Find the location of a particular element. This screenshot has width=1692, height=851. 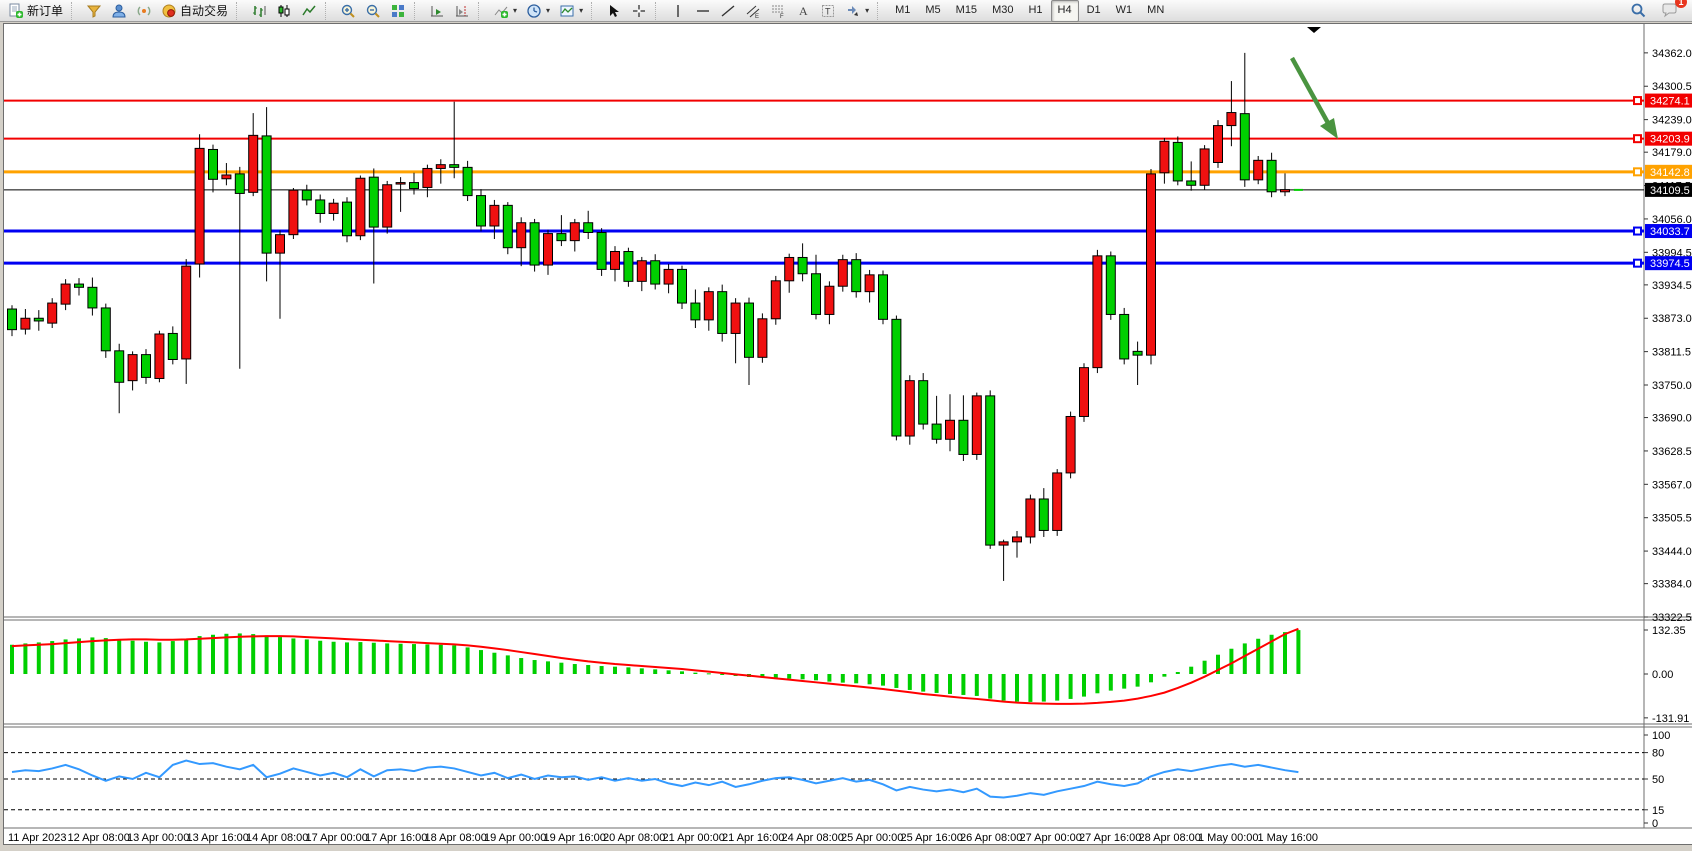

candlestick-chart-icon is located at coordinates (284, 10).